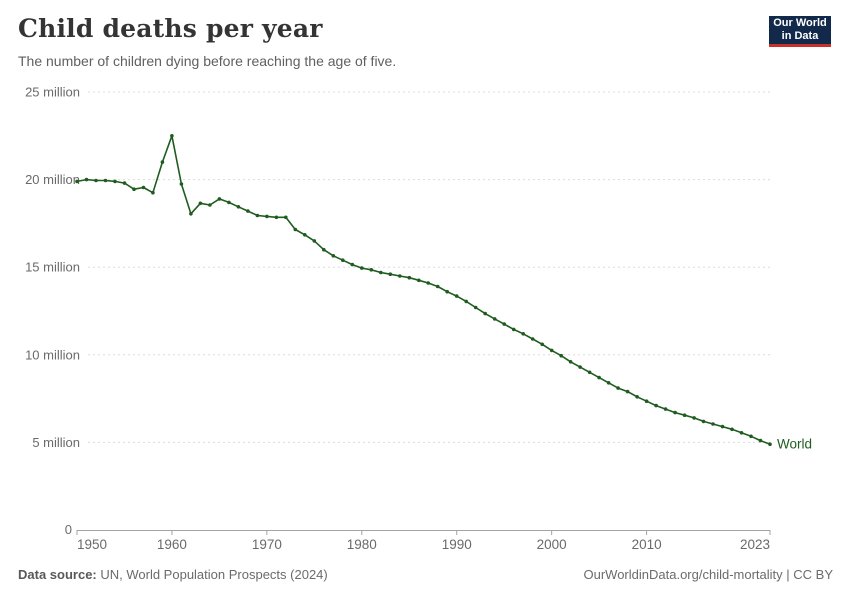 The image size is (850, 600). I want to click on y-axis-label-0: 0, so click(68, 529).